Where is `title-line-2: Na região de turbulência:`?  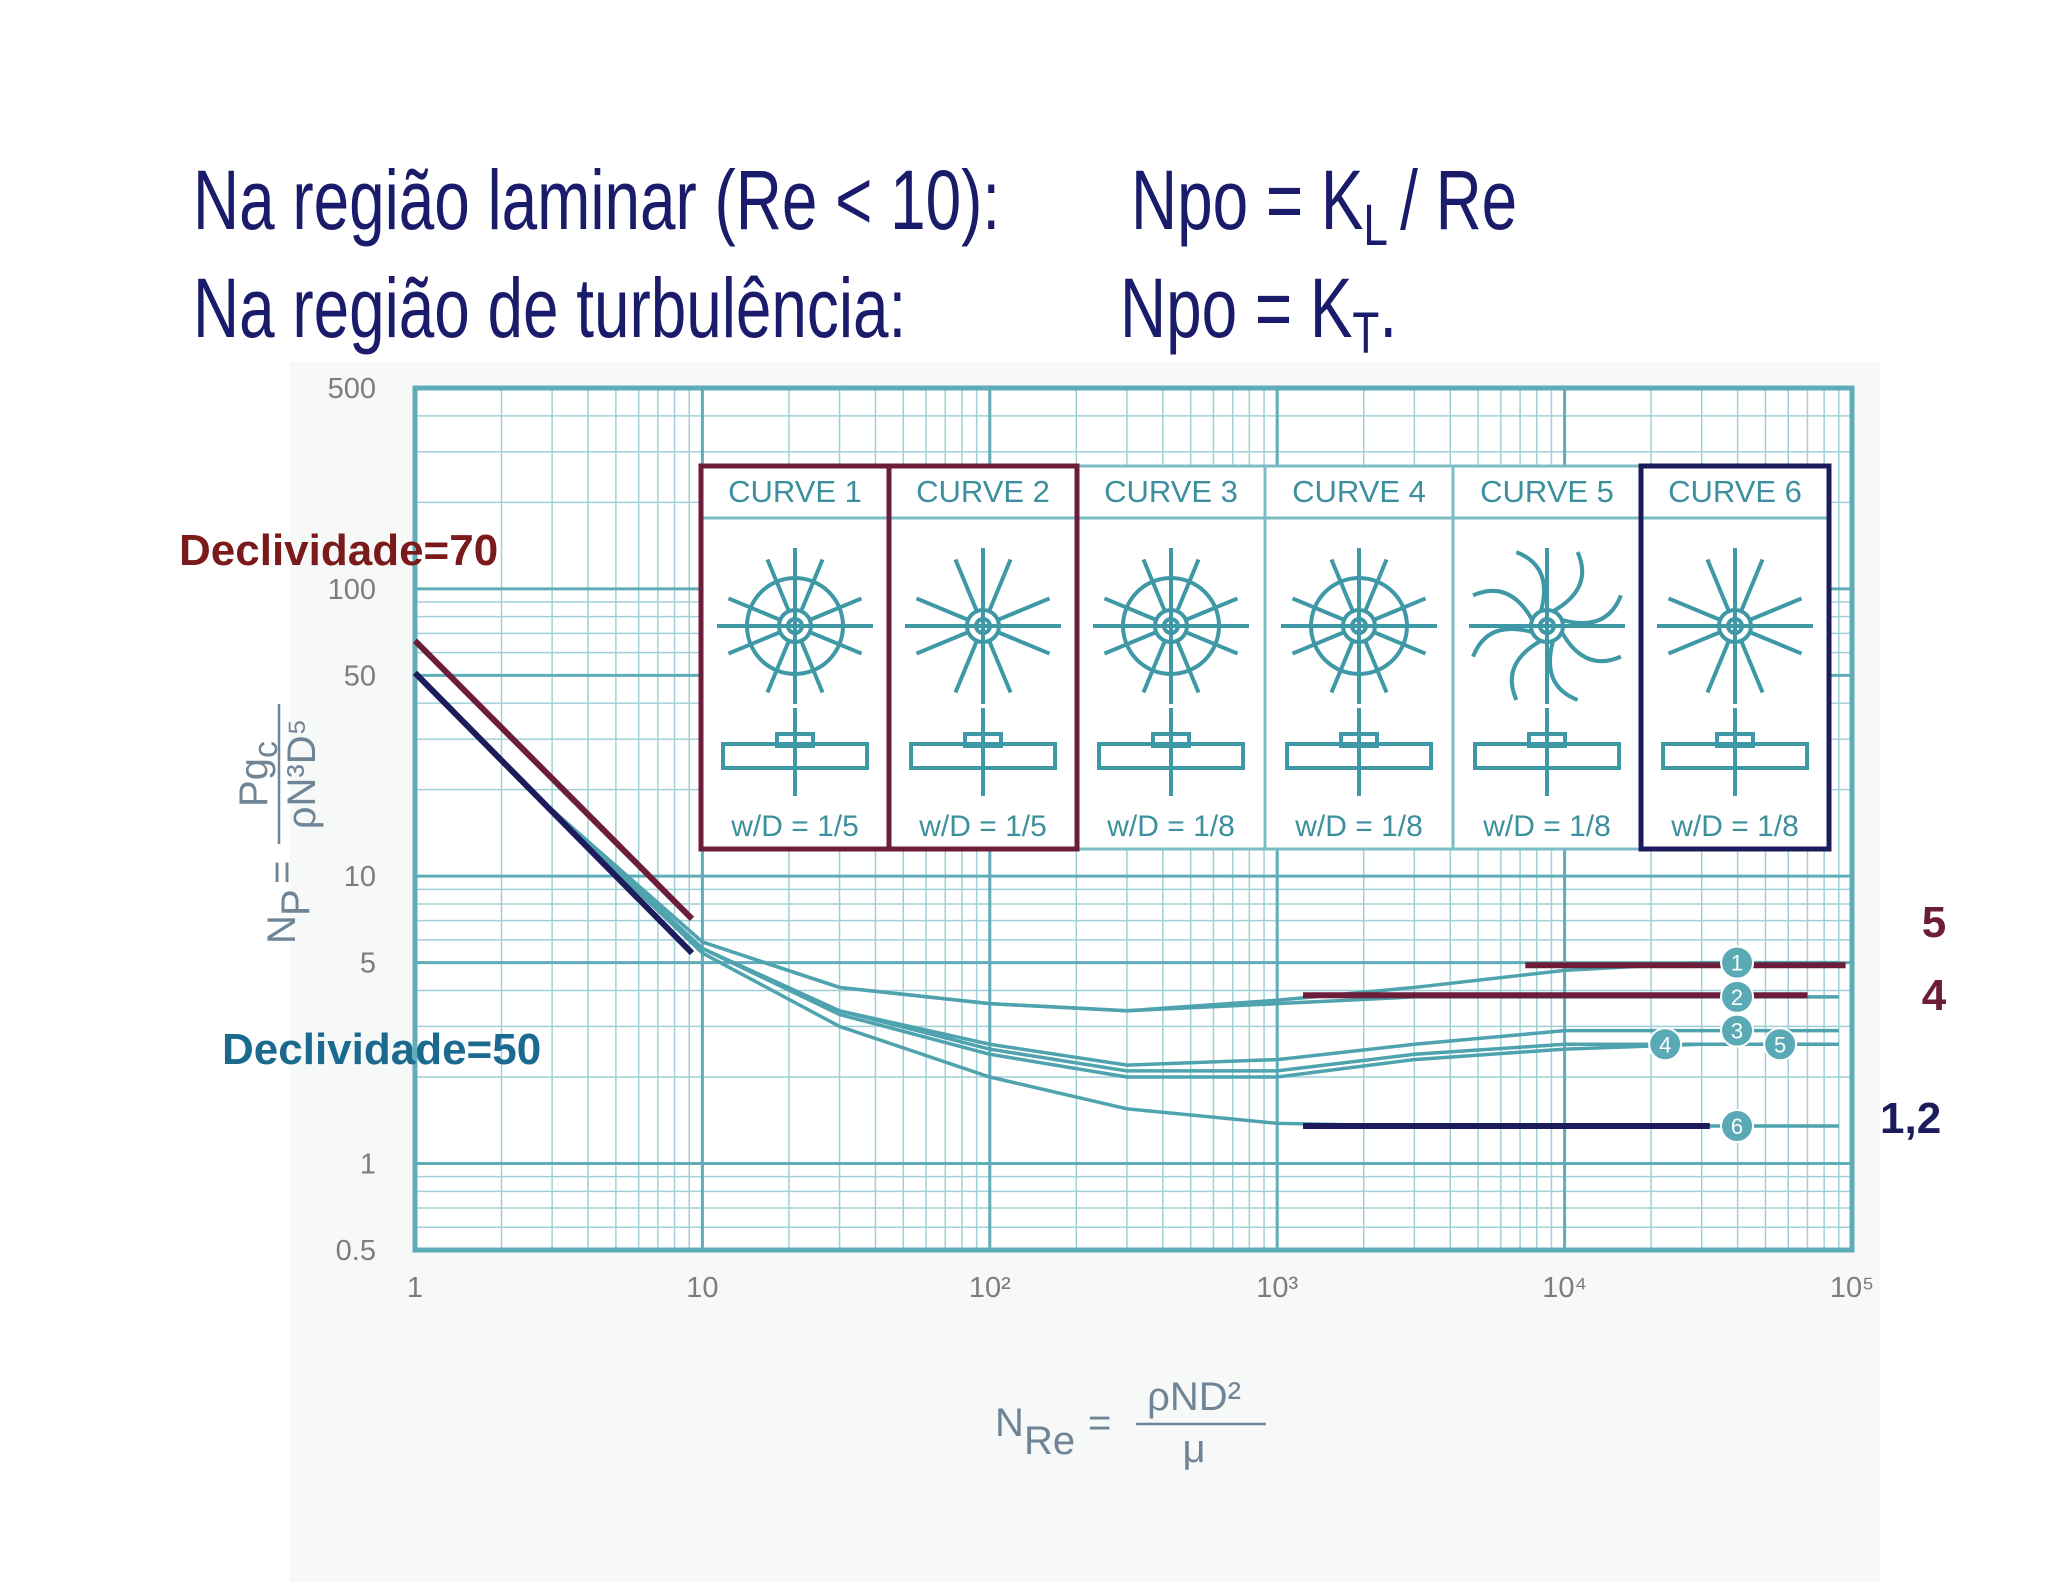 title-line-2: Na região de turbulência: is located at coordinates (549, 307).